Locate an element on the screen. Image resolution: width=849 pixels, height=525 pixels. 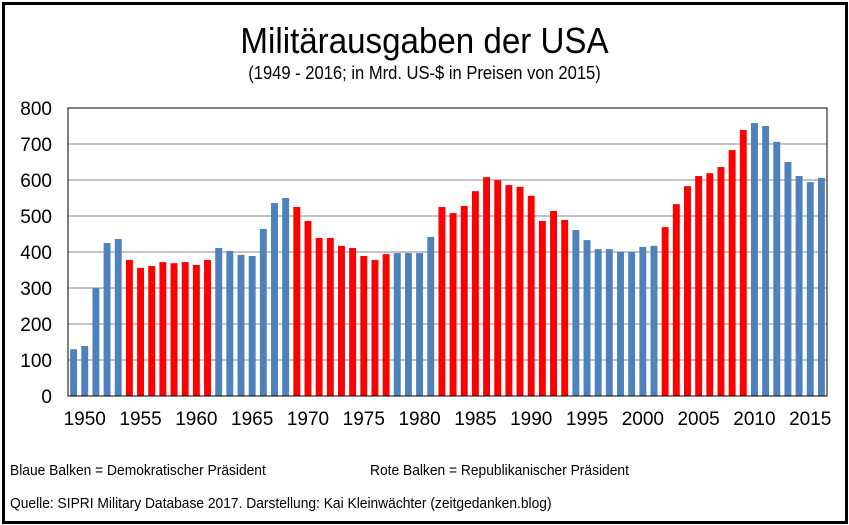
y-tick-label: 600 is located at coordinates (36, 181).